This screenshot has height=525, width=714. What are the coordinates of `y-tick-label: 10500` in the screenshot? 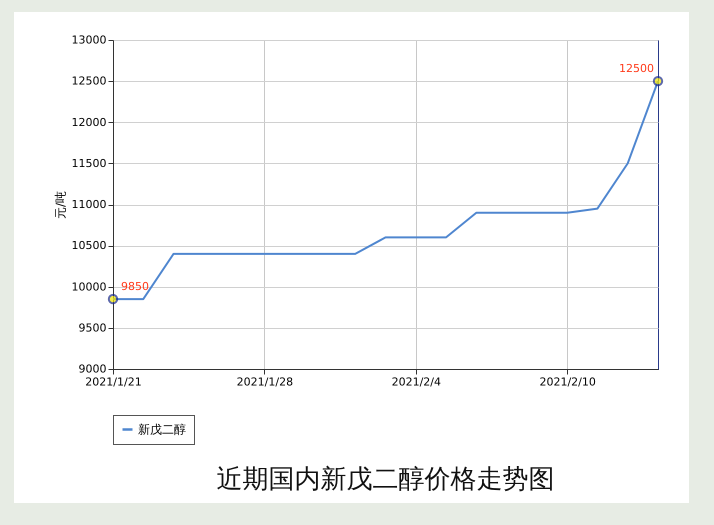 It's located at (89, 245).